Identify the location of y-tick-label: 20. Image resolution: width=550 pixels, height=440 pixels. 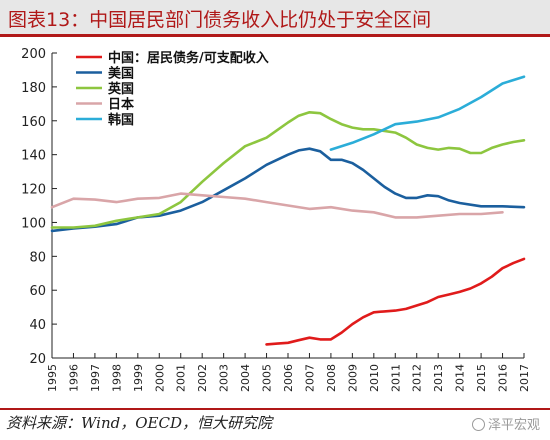
(37, 359).